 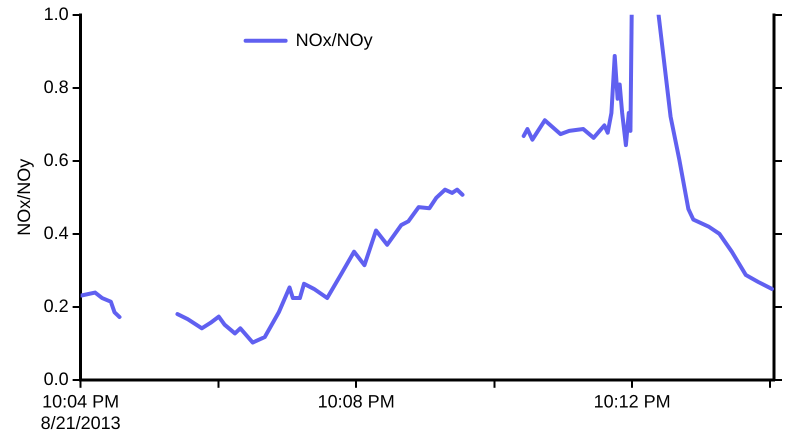 What do you see at coordinates (632, 402) in the screenshot?
I see `x-tick-label: 10:12 PM` at bounding box center [632, 402].